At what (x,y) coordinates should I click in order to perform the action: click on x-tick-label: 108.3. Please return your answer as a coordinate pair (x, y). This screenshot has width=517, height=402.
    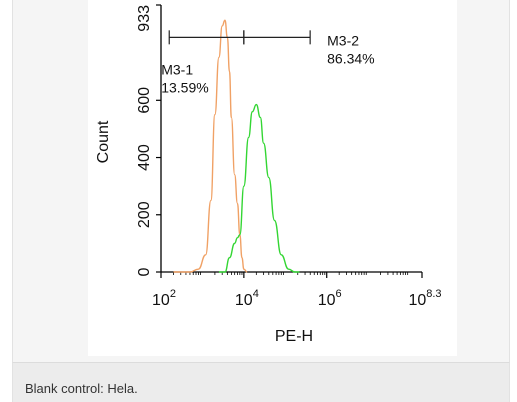
    Looking at the image, I should click on (424, 298).